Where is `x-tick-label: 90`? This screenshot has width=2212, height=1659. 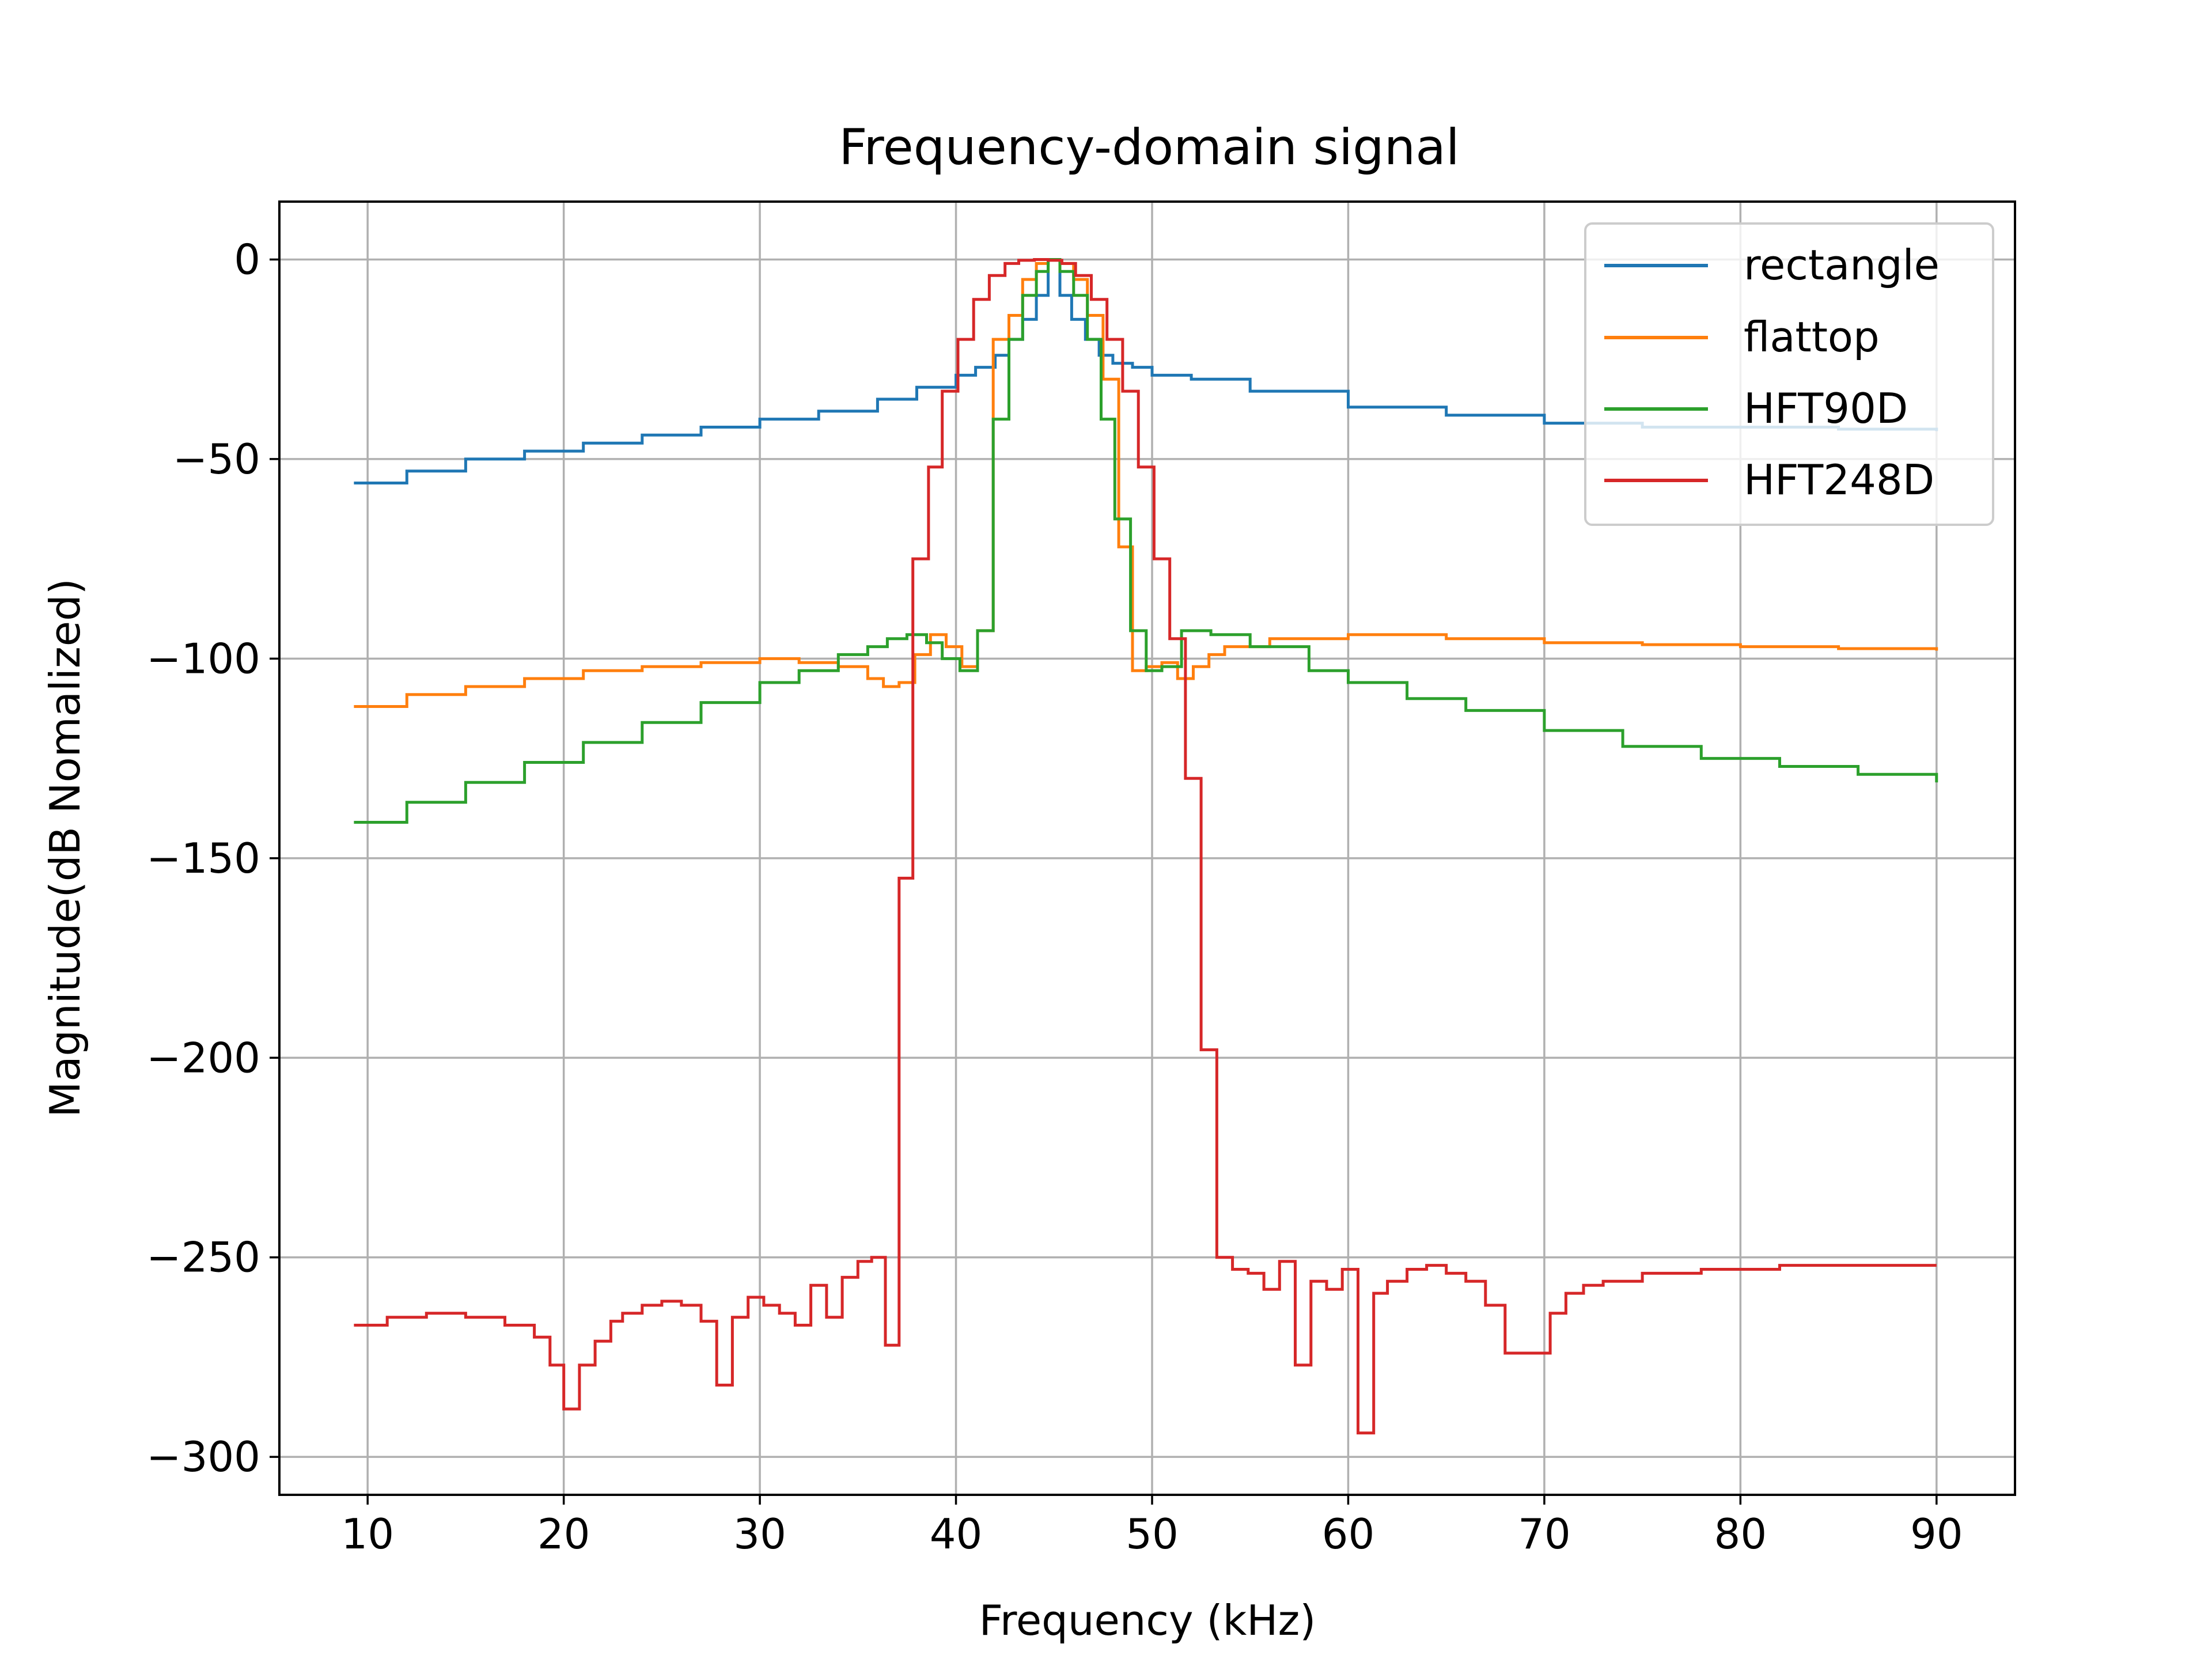
x-tick-label: 90 is located at coordinates (1936, 1534).